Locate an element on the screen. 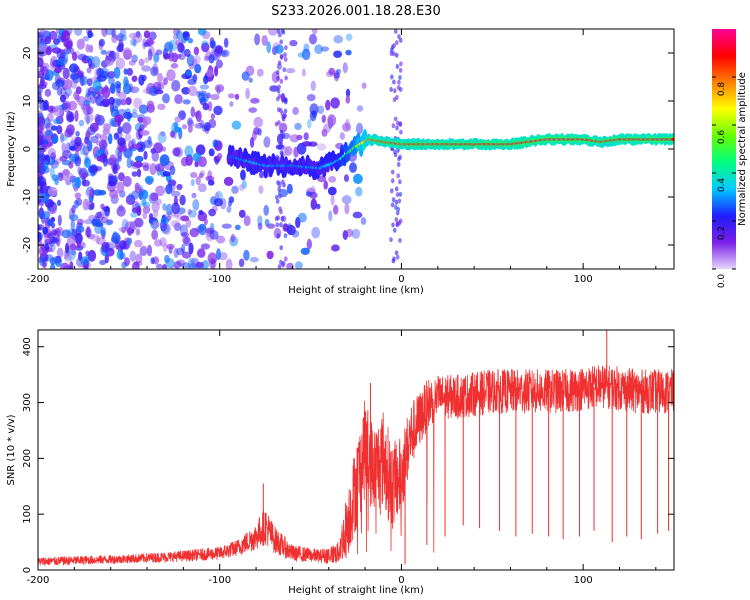 The height and width of the screenshot is (600, 750). colorbar-label: Normalized spectral amplitude is located at coordinates (742, 149).